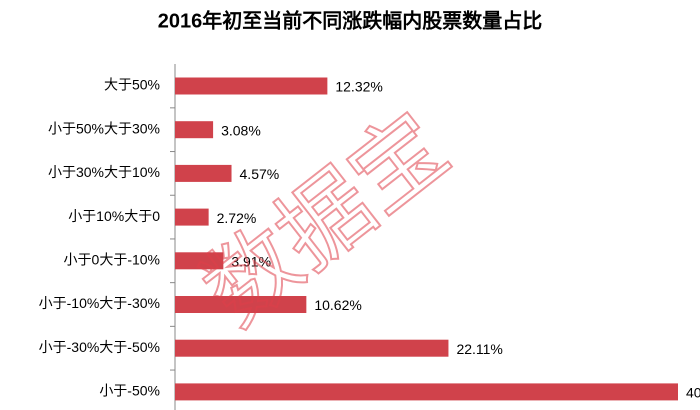 This screenshot has width=700, height=410. What do you see at coordinates (251, 262) in the screenshot?
I see `value-label: 3.91%` at bounding box center [251, 262].